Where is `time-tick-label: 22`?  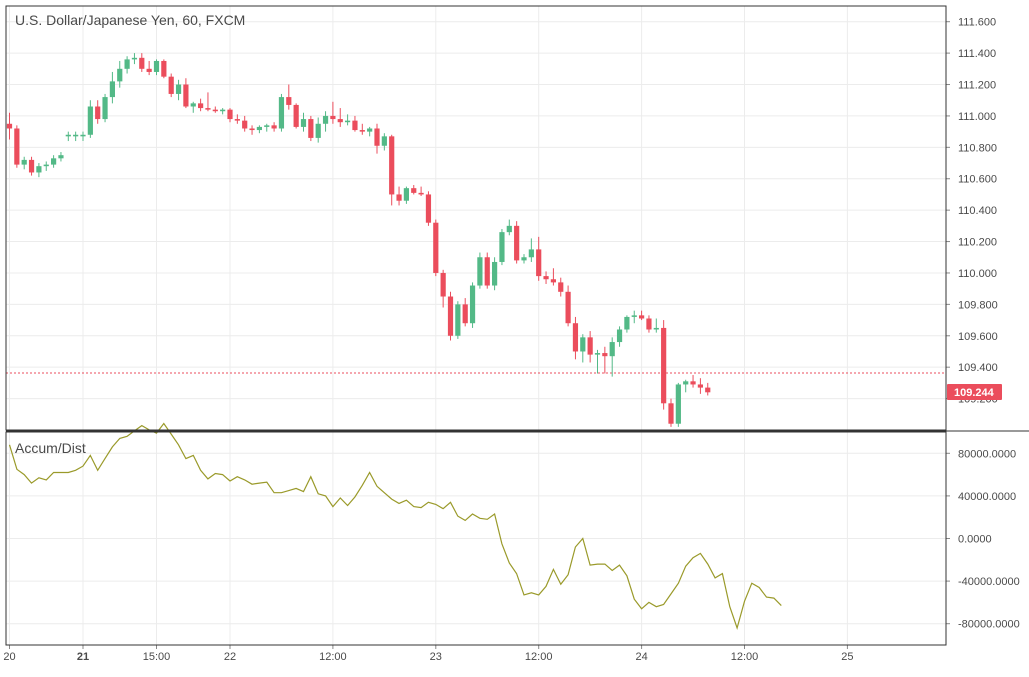
time-tick-label: 22 is located at coordinates (230, 657).